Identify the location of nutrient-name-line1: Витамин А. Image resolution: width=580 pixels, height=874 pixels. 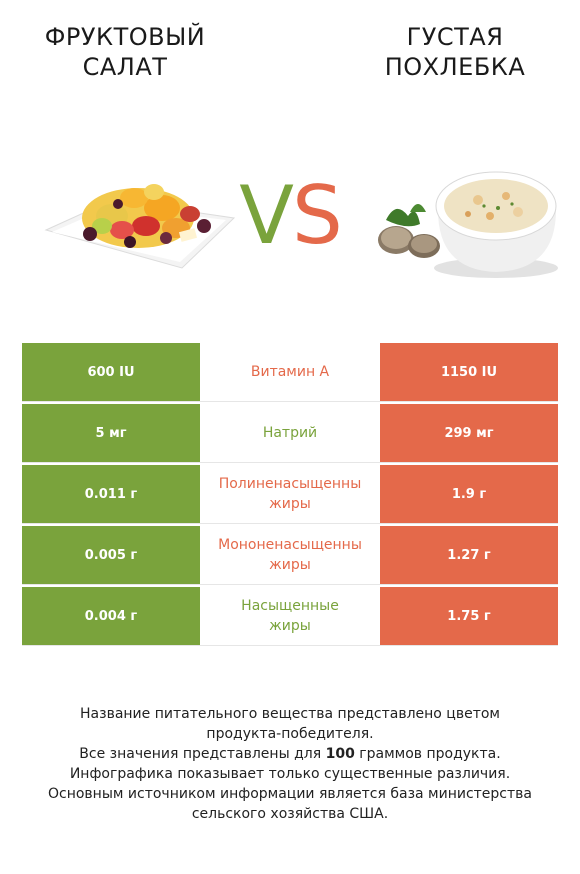
(290, 372).